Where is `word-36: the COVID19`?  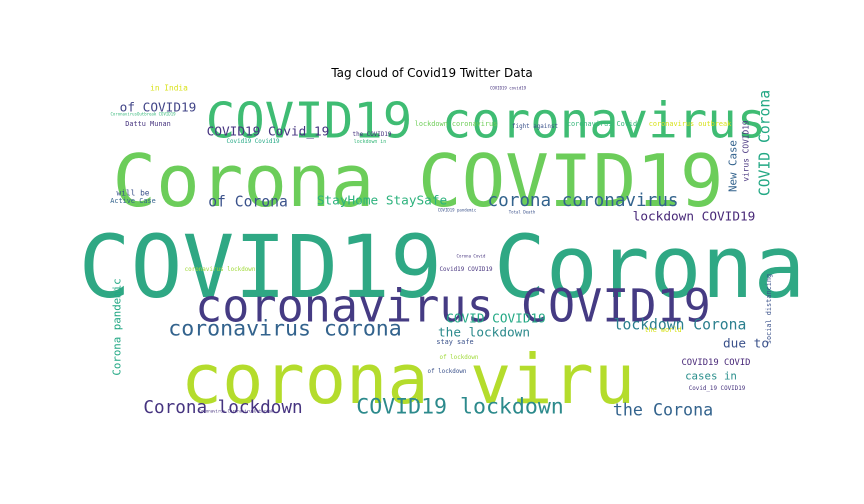 word-36: the COVID19 is located at coordinates (372, 135).